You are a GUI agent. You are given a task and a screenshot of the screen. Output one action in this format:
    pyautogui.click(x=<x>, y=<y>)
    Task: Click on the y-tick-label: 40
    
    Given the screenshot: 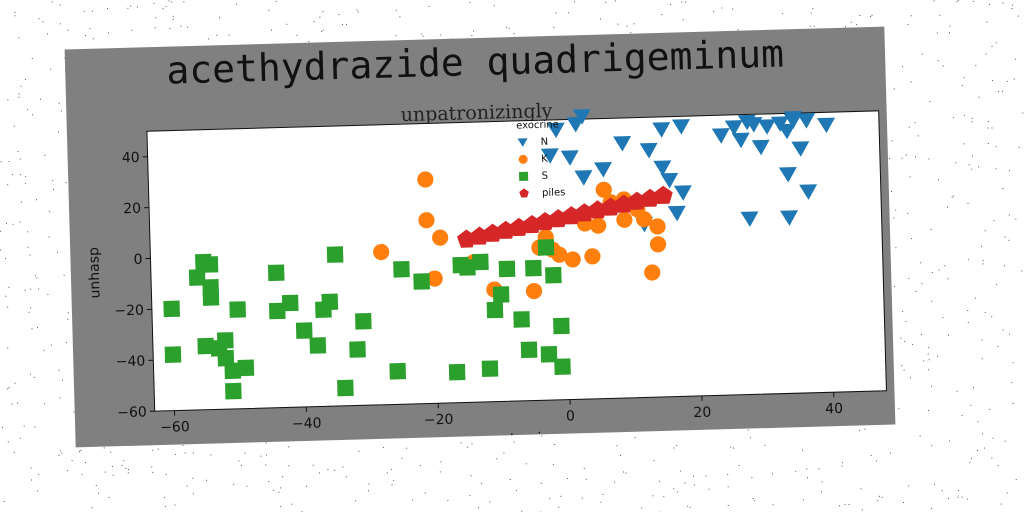 What is the action you would take?
    pyautogui.click(x=131, y=158)
    